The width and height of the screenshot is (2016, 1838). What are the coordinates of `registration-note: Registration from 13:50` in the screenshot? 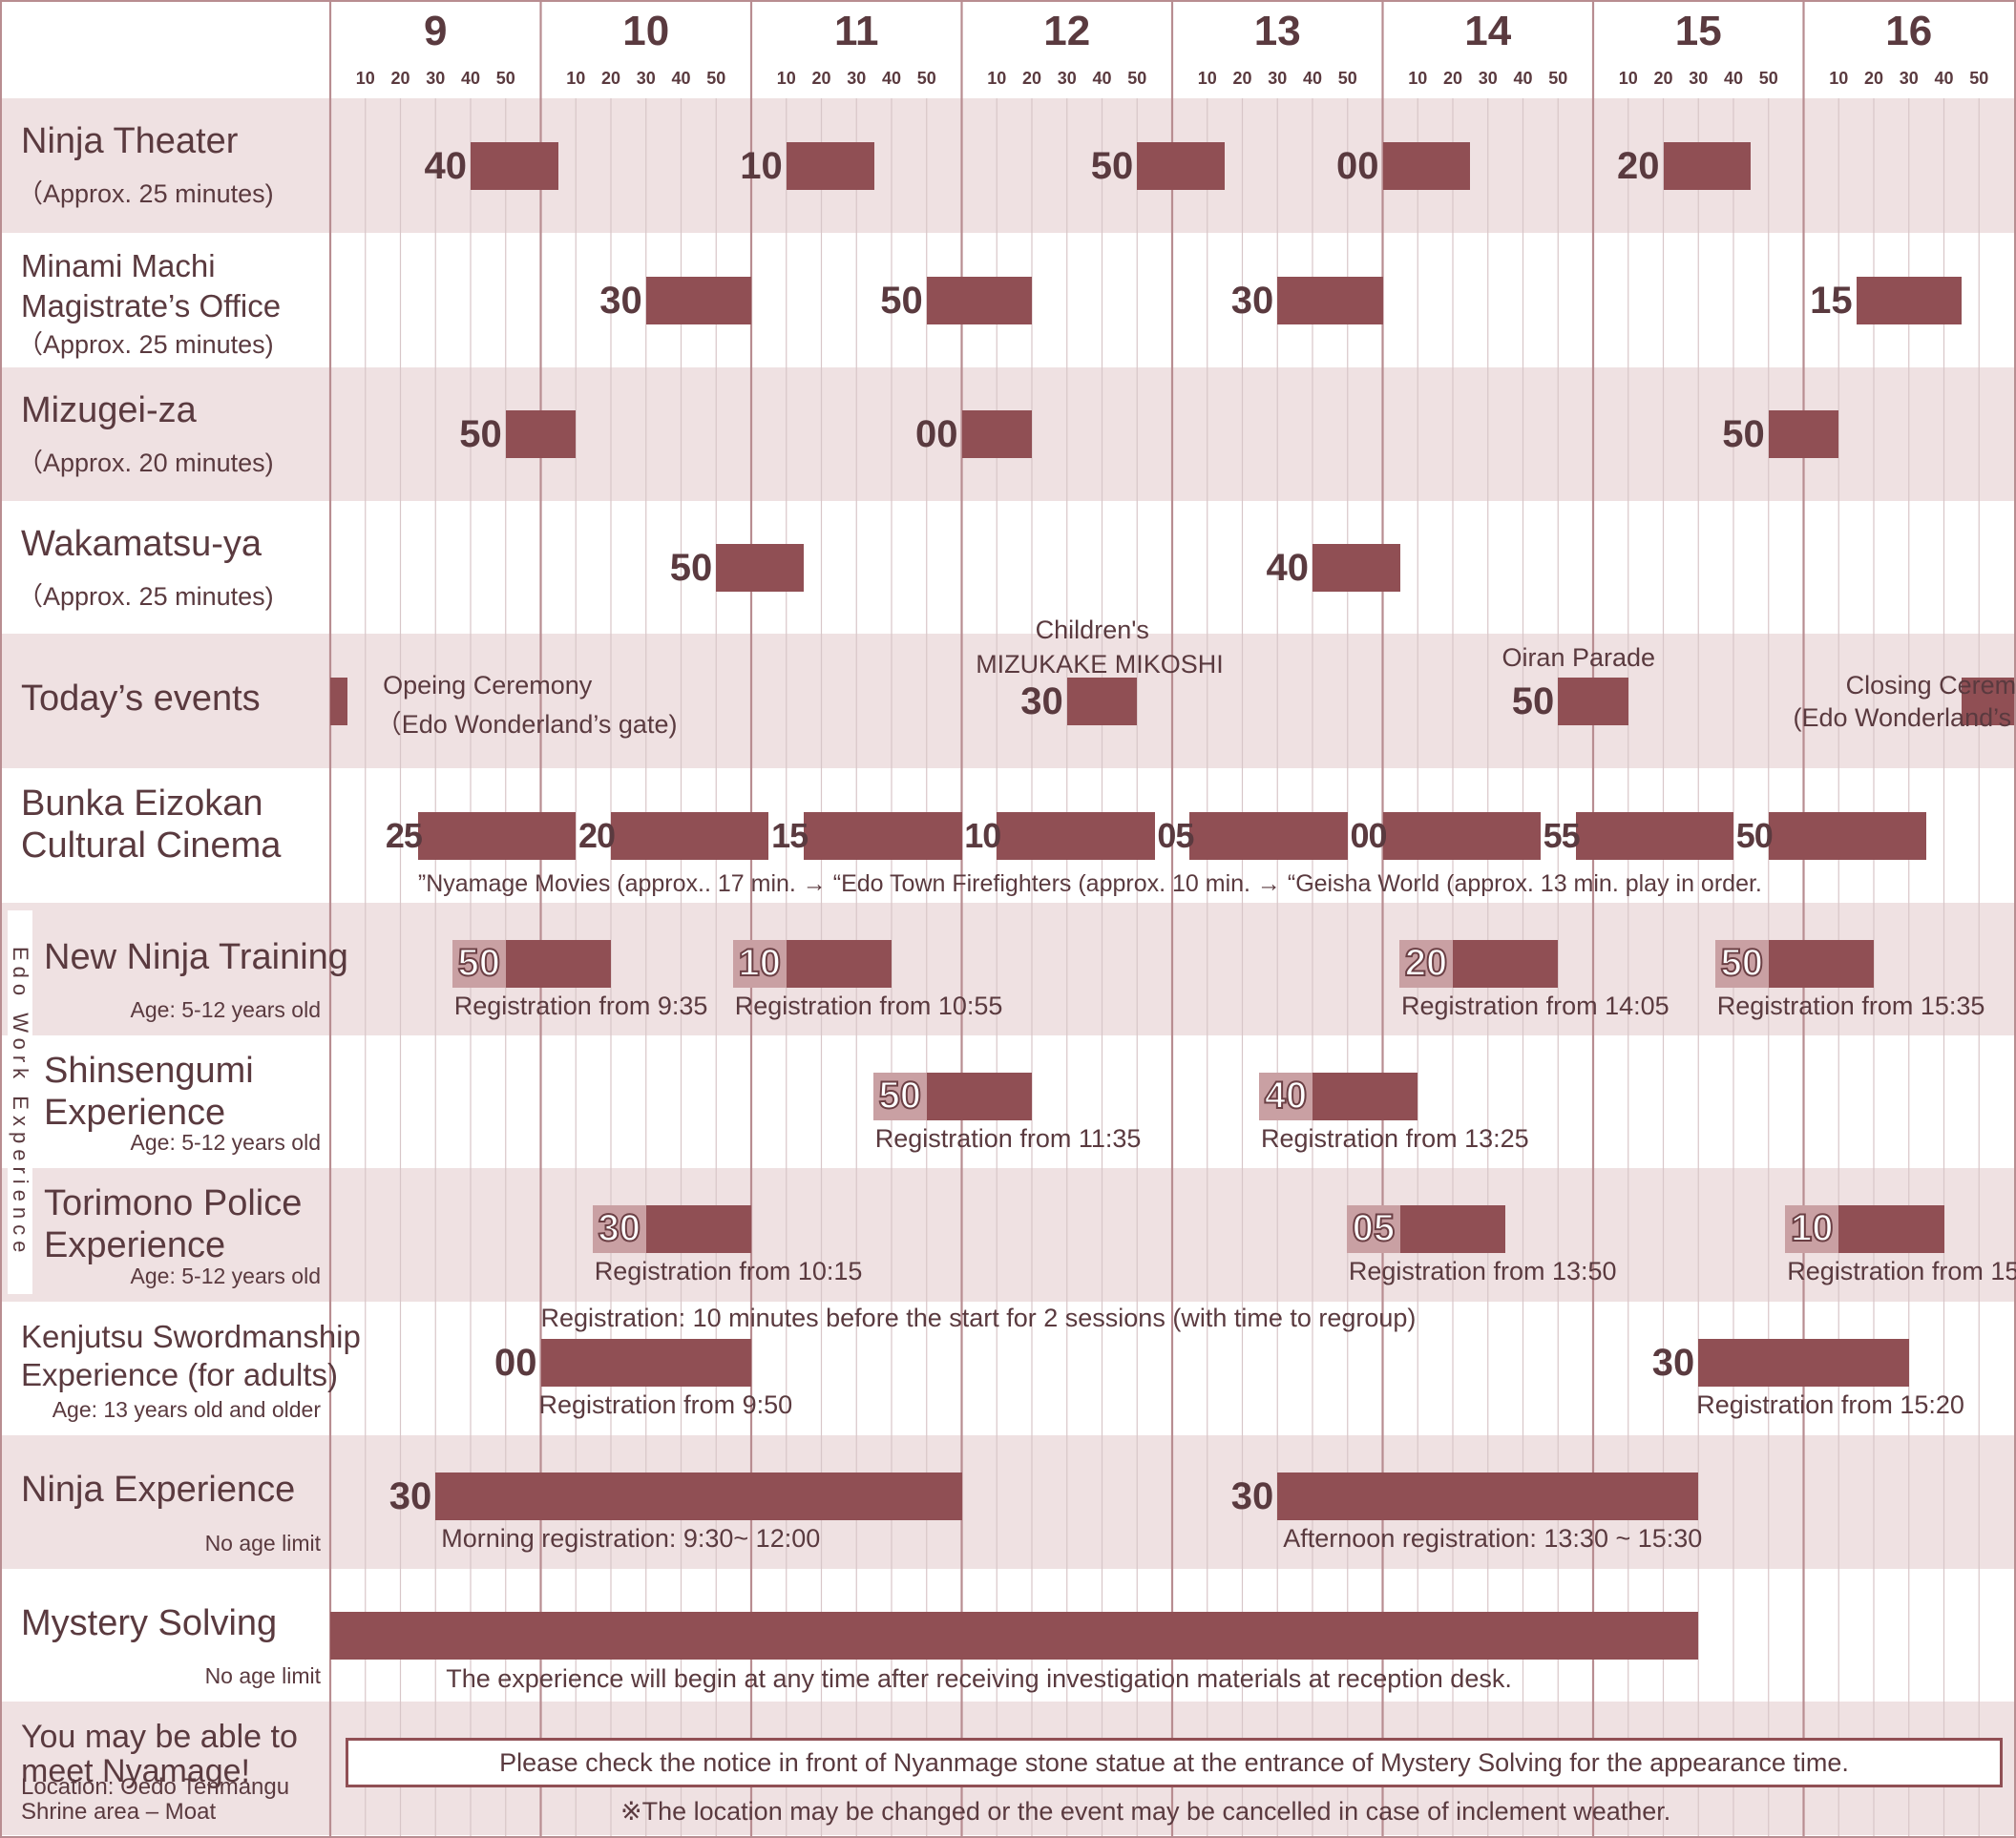 It's located at (1482, 1271).